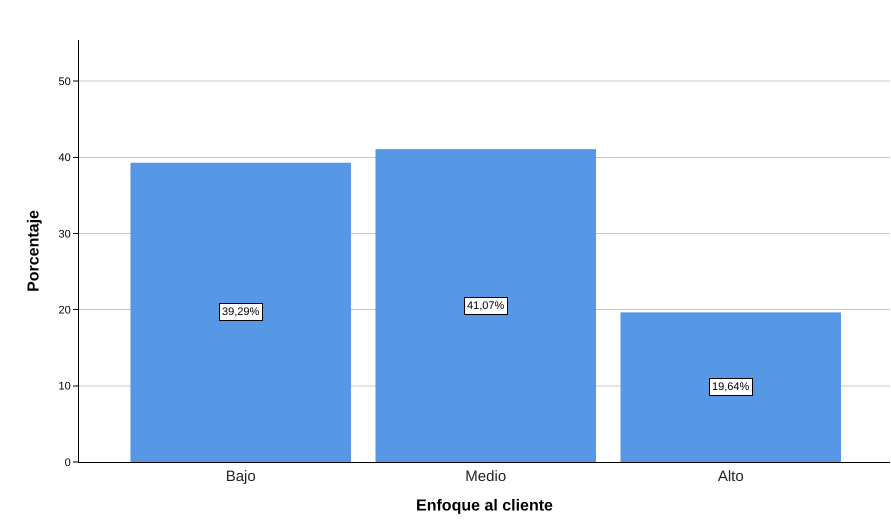 The image size is (891, 528). What do you see at coordinates (241, 476) in the screenshot?
I see `x-tick-label: Bajo` at bounding box center [241, 476].